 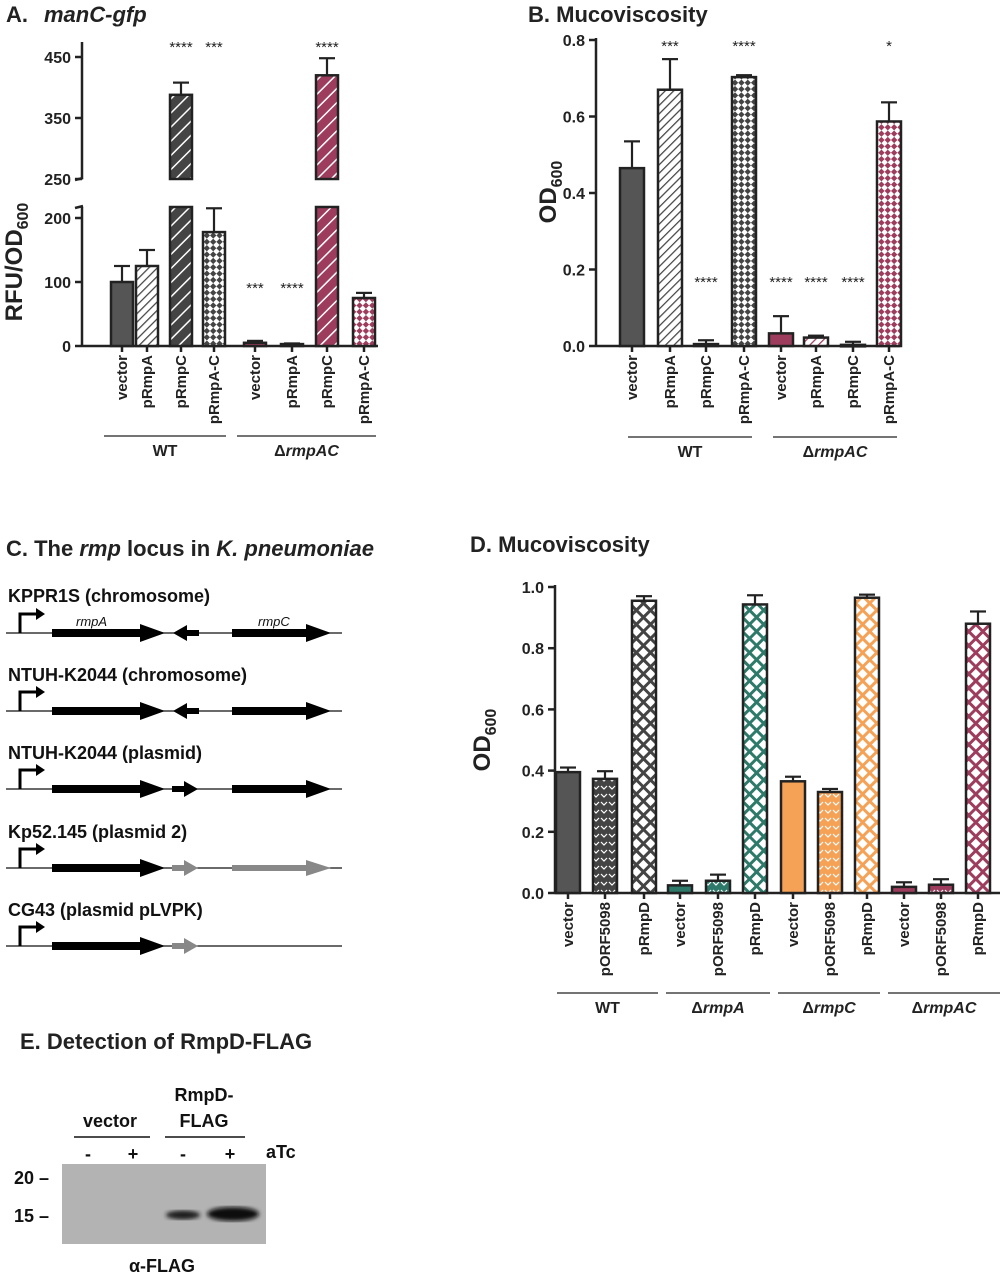 I want to click on lane-sign-1: -, so click(x=88, y=1154).